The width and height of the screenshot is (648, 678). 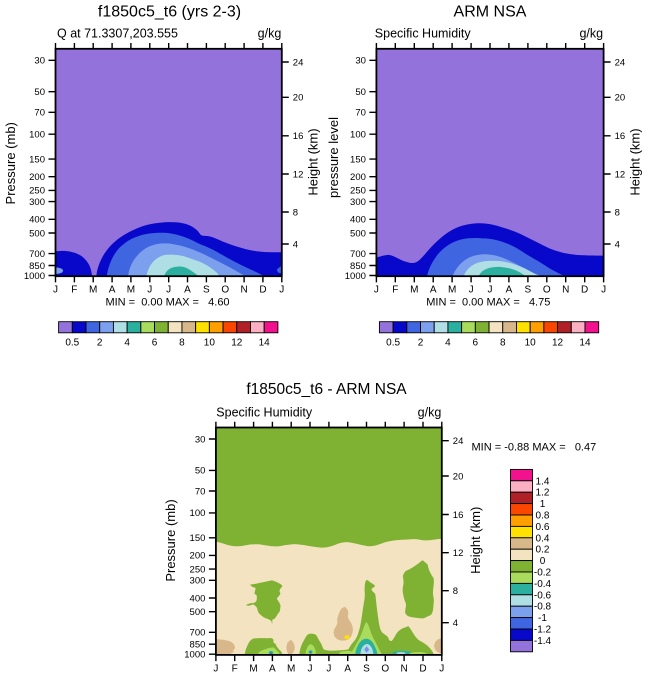 What do you see at coordinates (421, 343) in the screenshot?
I see `svg-text: 2` at bounding box center [421, 343].